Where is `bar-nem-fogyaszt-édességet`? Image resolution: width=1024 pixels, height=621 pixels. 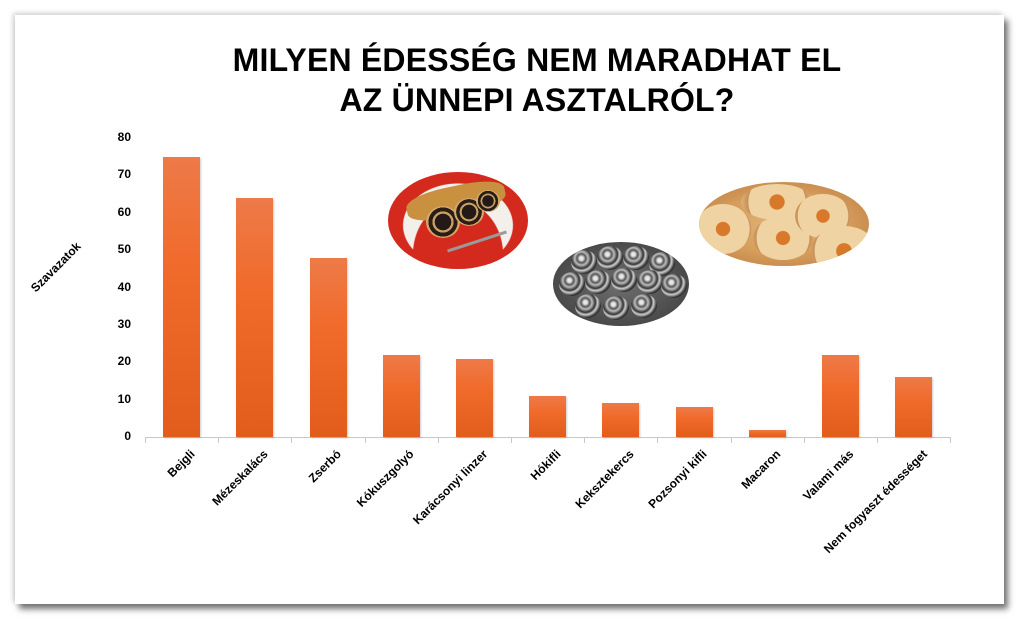 bar-nem-fogyaszt-édességet is located at coordinates (914, 407).